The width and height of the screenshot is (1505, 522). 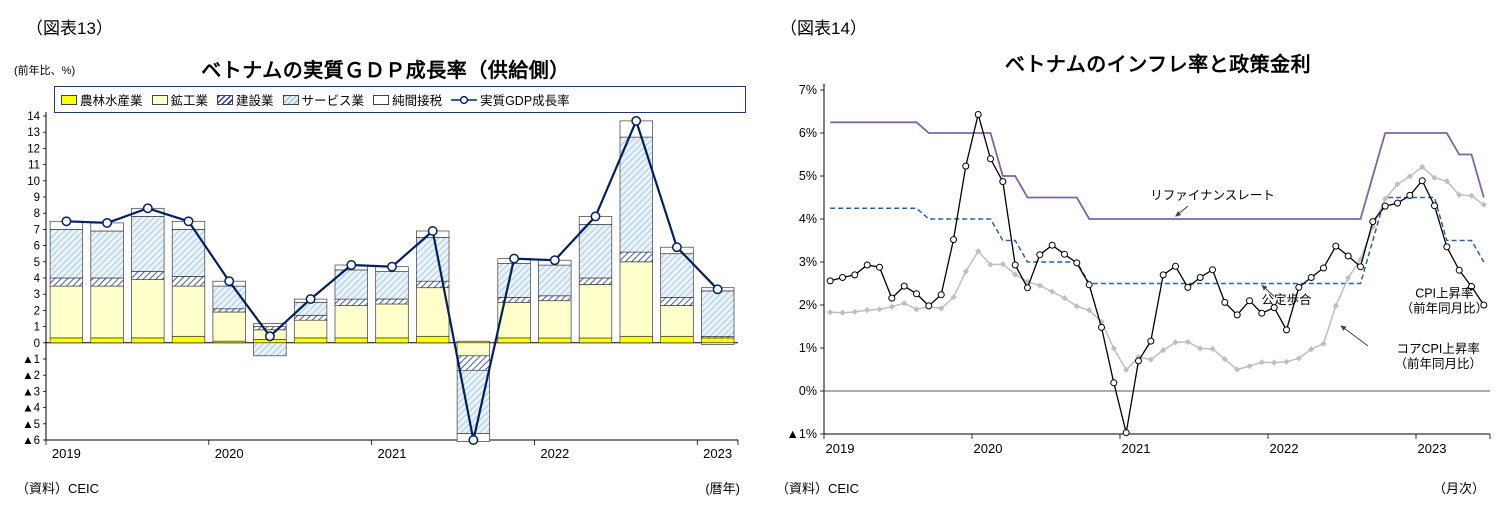 I want to click on svg-text: ▲5, so click(x=31, y=425).